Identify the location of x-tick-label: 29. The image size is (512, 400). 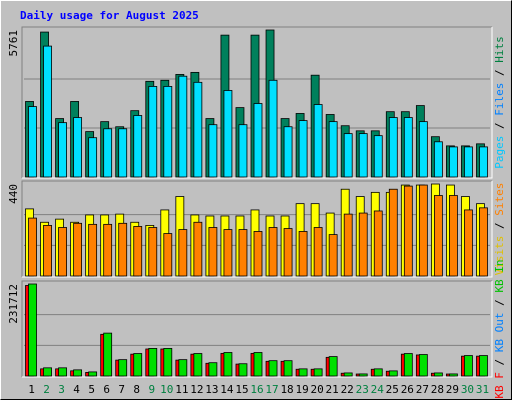
(452, 389).